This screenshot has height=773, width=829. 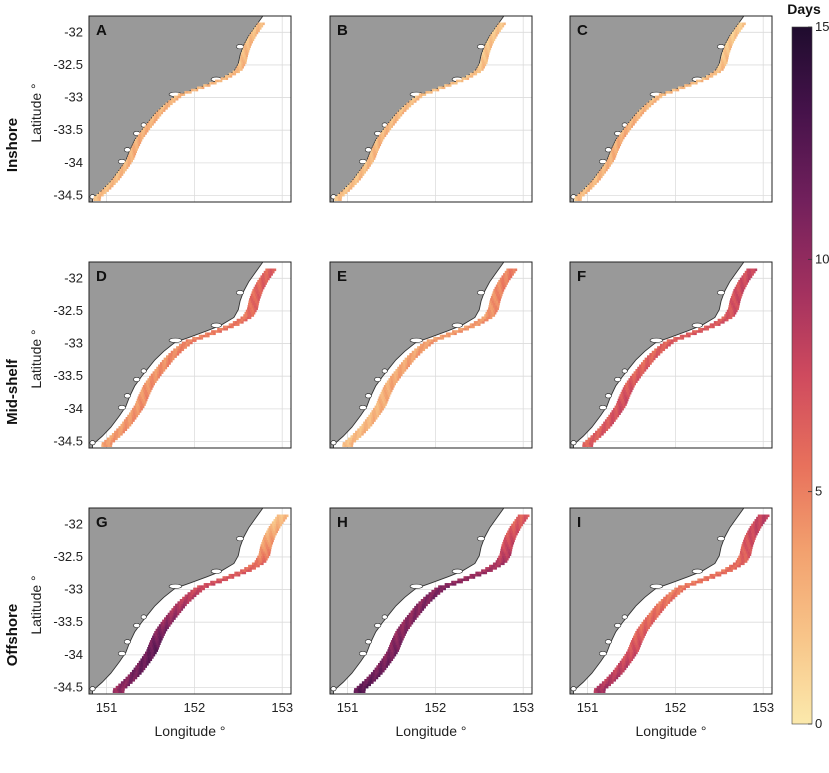 I want to click on land-mass, so click(x=417, y=601).